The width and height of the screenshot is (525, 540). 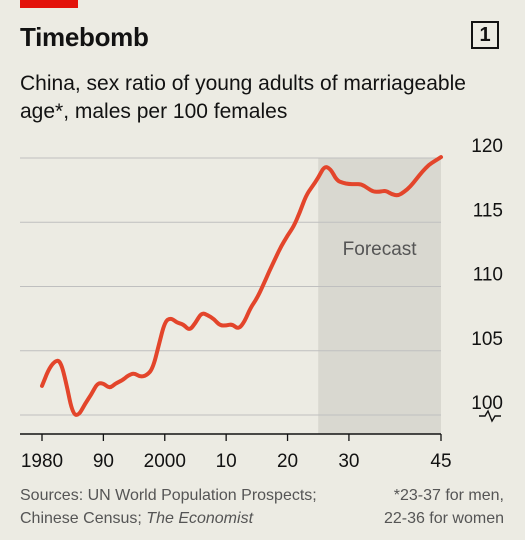 What do you see at coordinates (443, 518) in the screenshot?
I see `footnote-line-2: 22-36 for women` at bounding box center [443, 518].